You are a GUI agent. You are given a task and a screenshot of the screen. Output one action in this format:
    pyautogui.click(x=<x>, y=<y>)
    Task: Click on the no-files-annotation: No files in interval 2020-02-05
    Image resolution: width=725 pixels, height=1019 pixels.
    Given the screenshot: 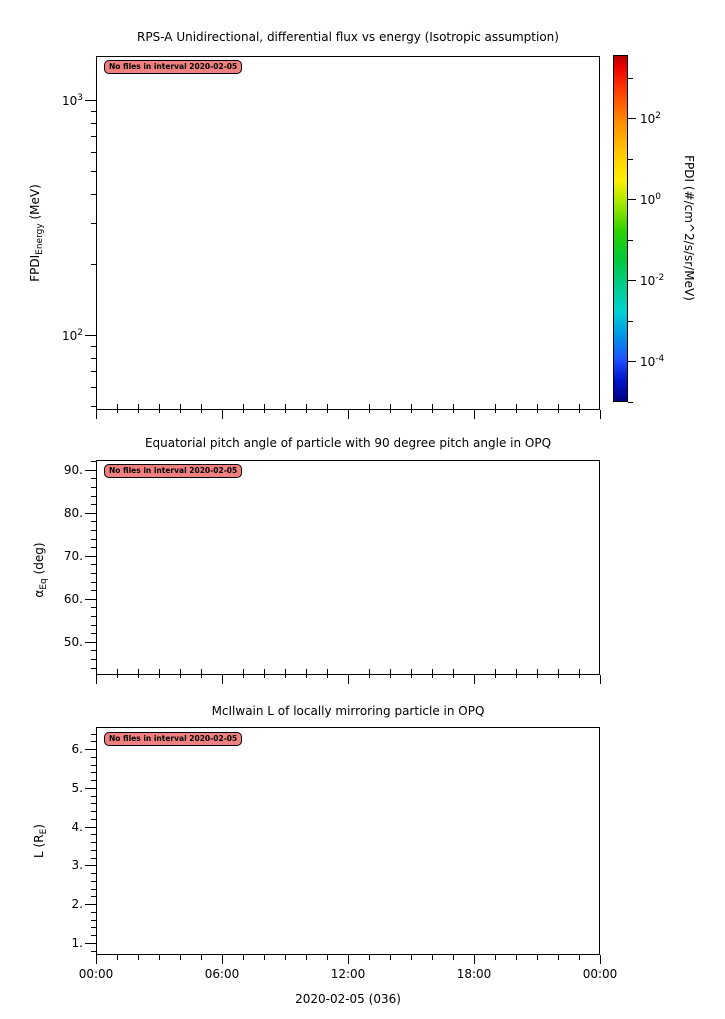 What is the action you would take?
    pyautogui.click(x=173, y=67)
    